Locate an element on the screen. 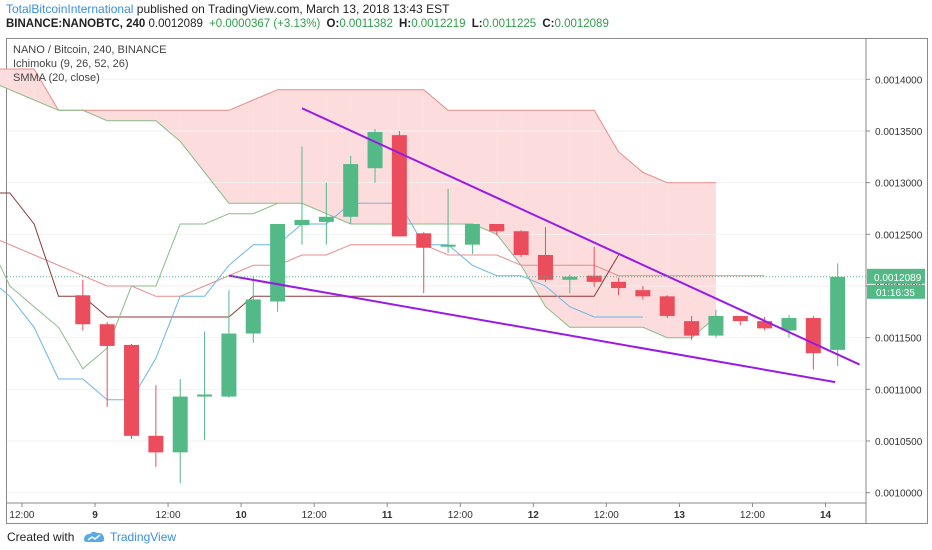 The width and height of the screenshot is (932, 550). last-price-label: 0.0012089 is located at coordinates (898, 278).